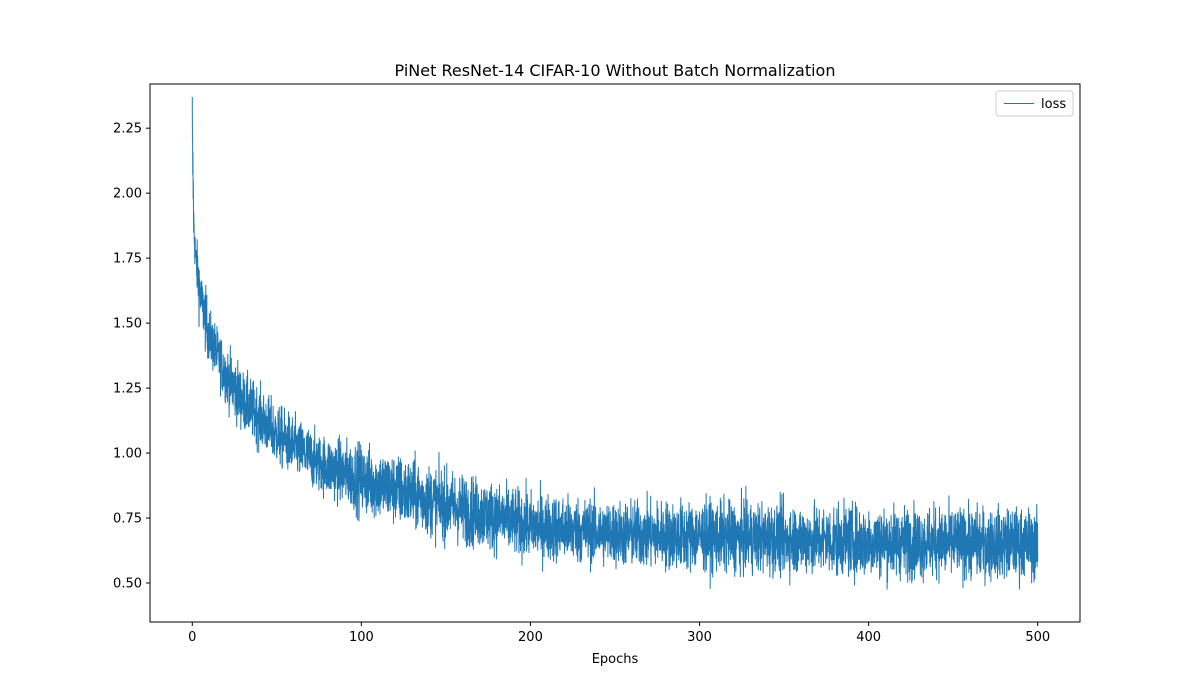 The width and height of the screenshot is (1200, 700). I want to click on y-tick-label: 1.00, so click(127, 454).